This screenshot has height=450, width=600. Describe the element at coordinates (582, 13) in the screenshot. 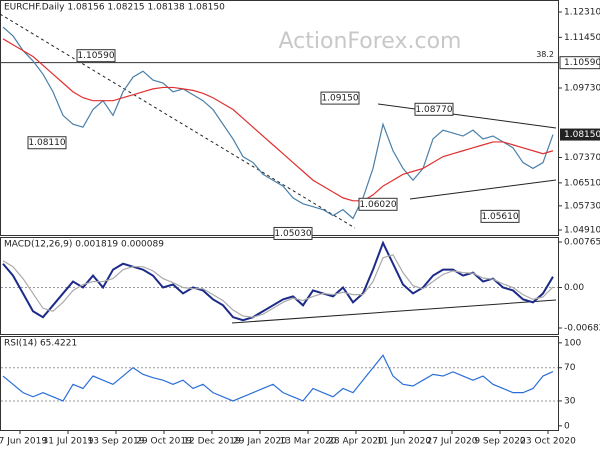

I see `y-tick-label: 1.12310` at that location.